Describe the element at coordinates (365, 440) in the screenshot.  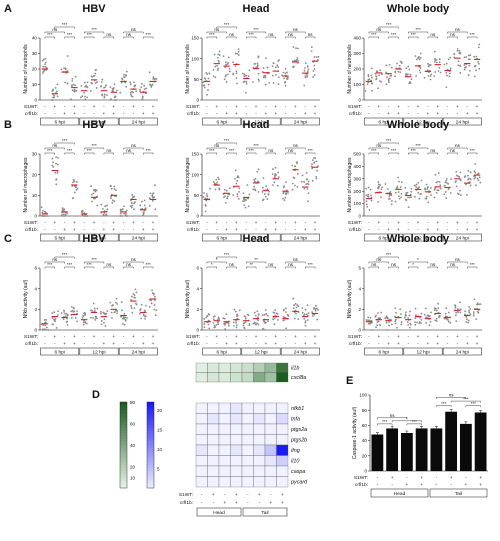
I see `y-tick-label: 40` at that location.